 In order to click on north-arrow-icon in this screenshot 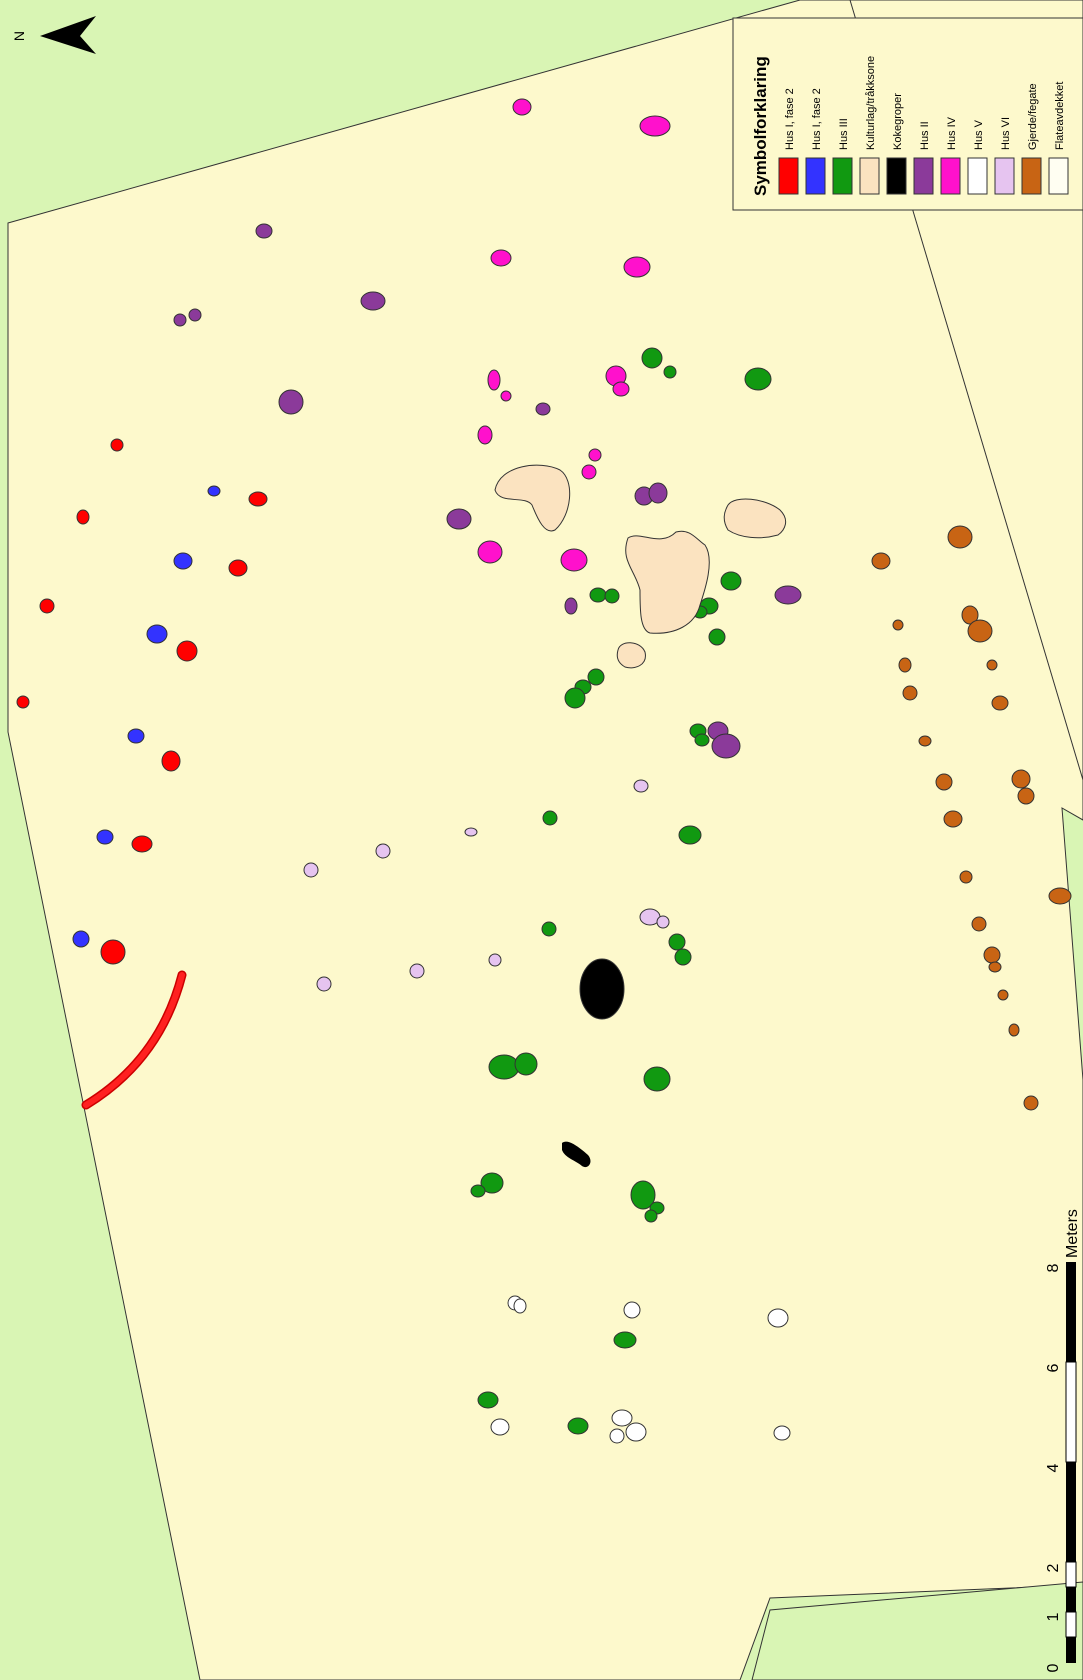, I will do `click(68, 35)`.